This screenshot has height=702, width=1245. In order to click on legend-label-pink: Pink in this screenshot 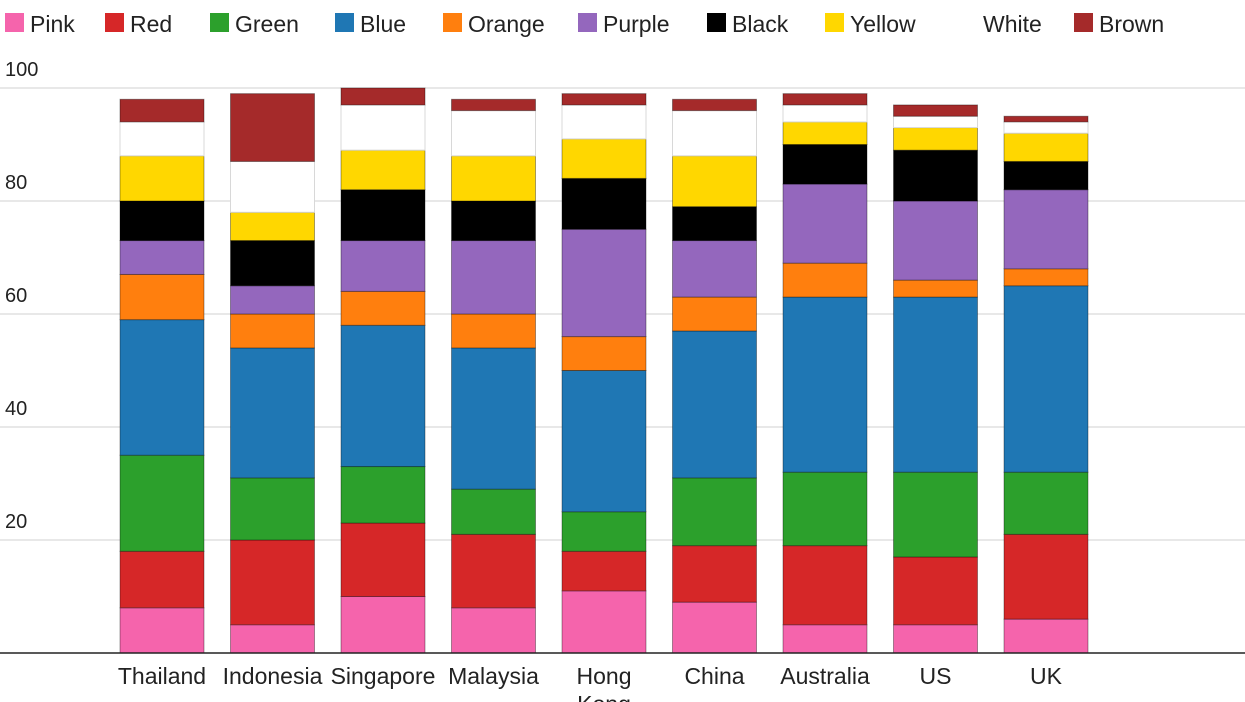, I will do `click(52, 24)`.